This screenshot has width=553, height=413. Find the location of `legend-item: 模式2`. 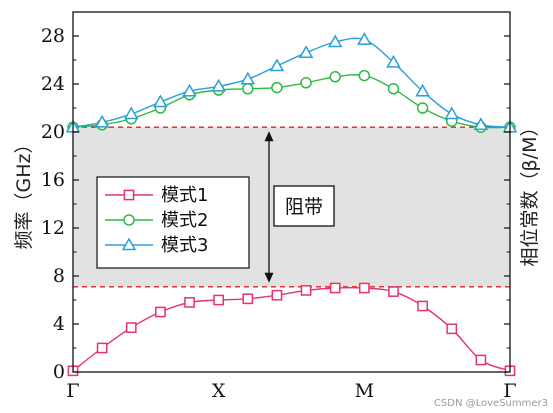

legend-item: 模式2 is located at coordinates (156, 220).